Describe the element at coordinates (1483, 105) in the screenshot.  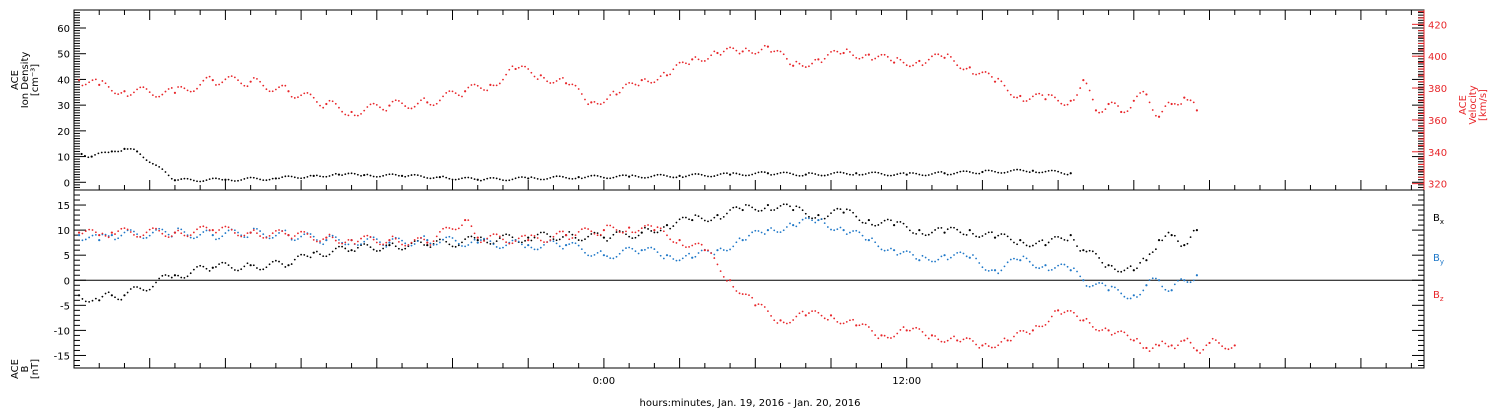
I see `y2-axis-title-line: [km/s]` at that location.